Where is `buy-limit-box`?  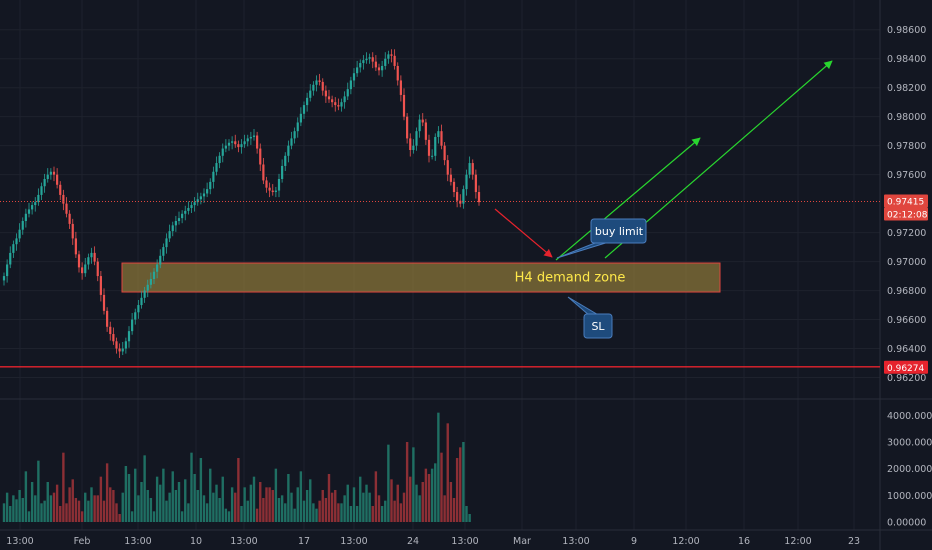 buy-limit-box is located at coordinates (618, 231).